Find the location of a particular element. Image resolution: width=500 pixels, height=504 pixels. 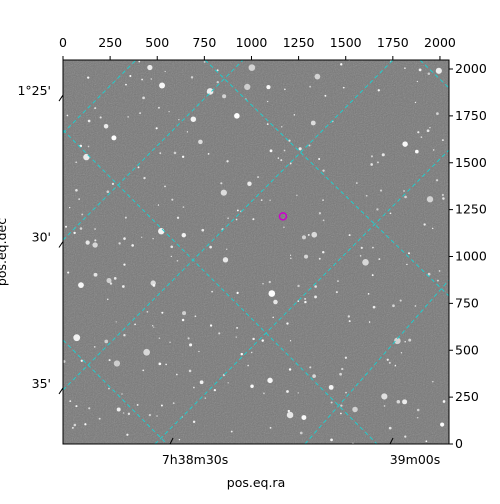

x-tick-label: 1000 is located at coordinates (252, 42).